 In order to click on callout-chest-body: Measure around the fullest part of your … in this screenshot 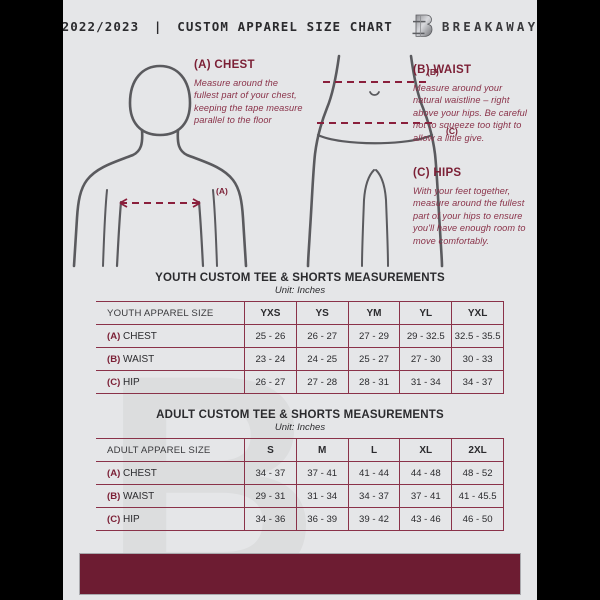, I will do `click(248, 102)`.